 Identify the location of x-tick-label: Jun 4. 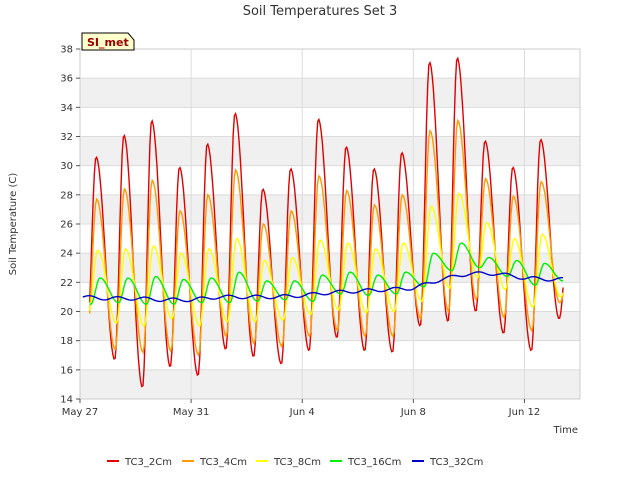
(302, 412).